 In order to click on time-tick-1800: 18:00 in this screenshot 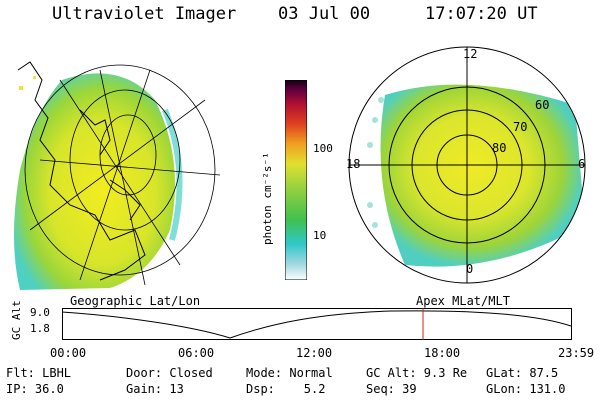, I will do `click(442, 353)`.